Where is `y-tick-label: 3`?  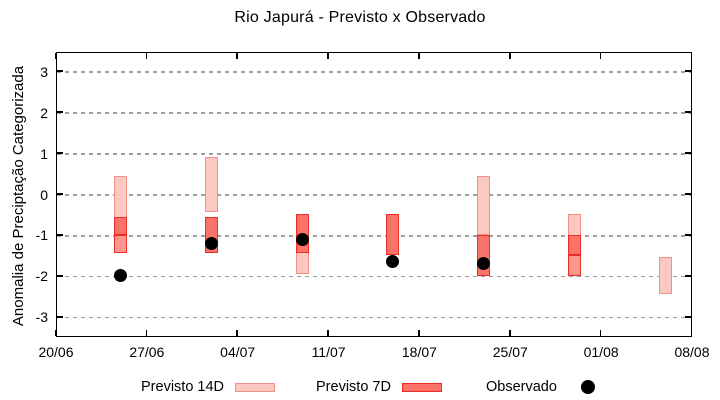 y-tick-label: 3 is located at coordinates (44, 71).